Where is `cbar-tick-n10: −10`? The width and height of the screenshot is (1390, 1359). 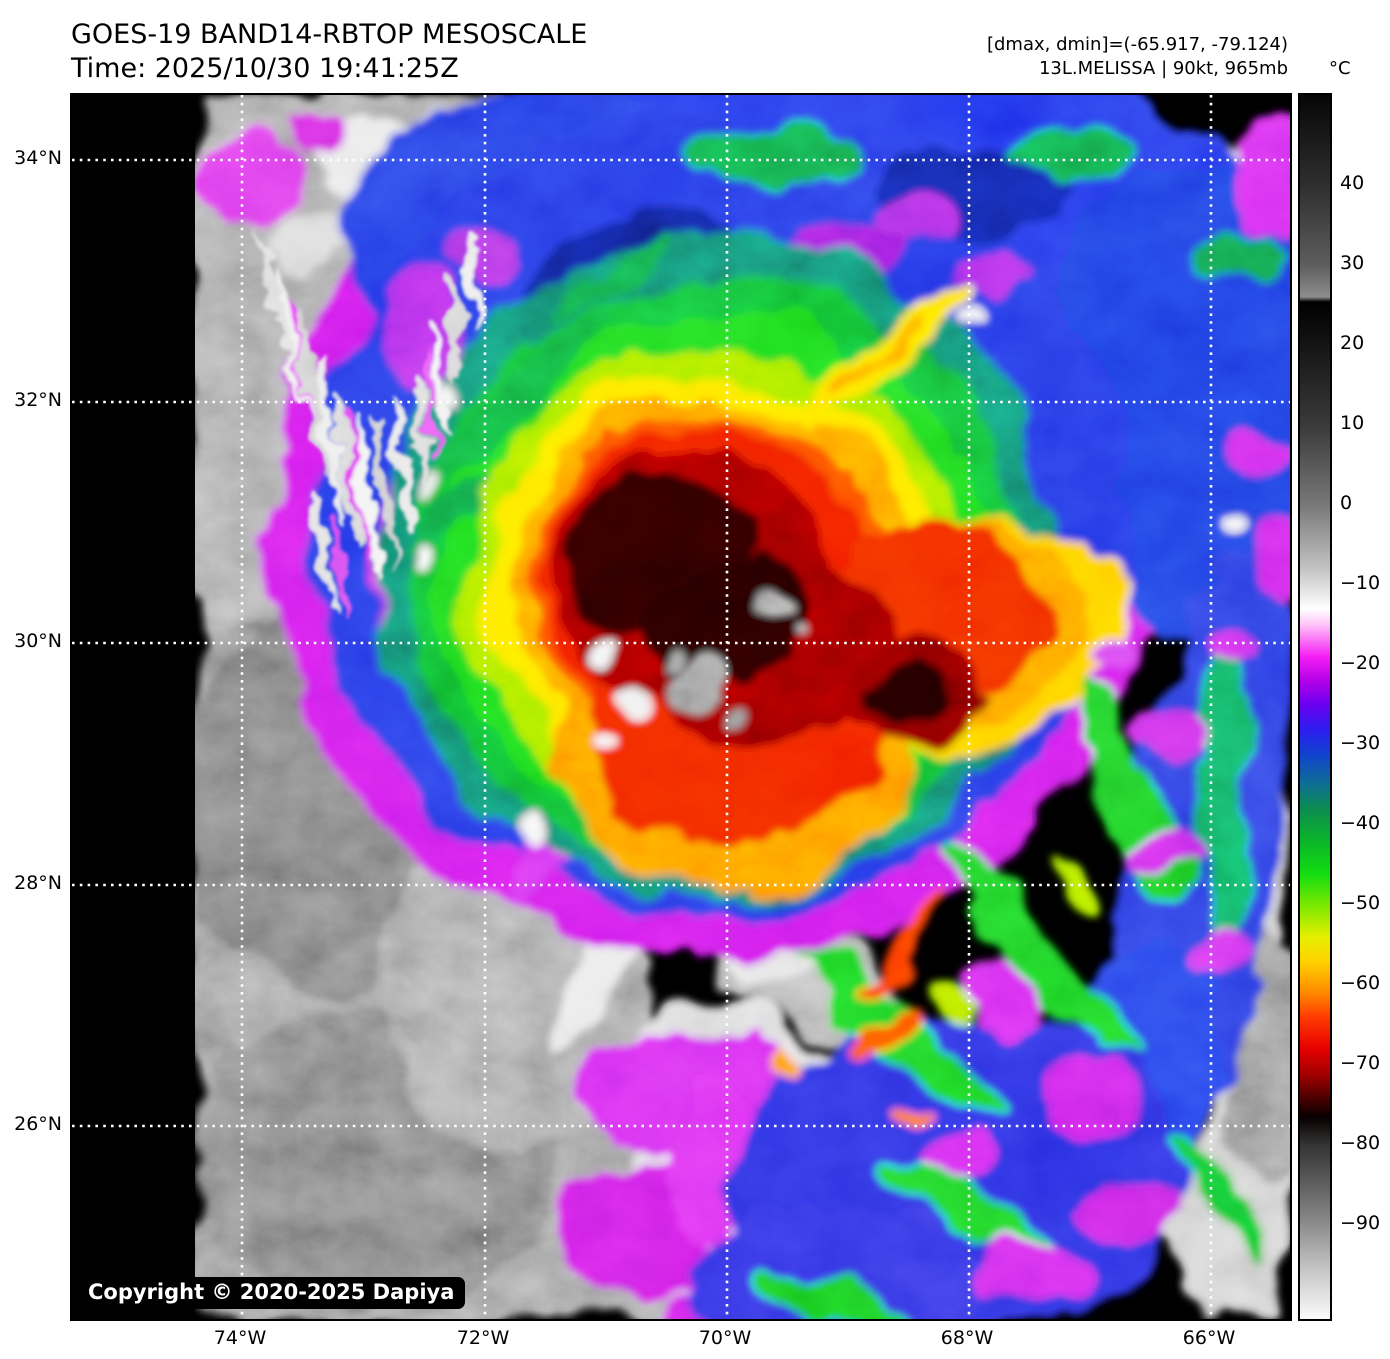 cbar-tick-n10: −10 is located at coordinates (1360, 583).